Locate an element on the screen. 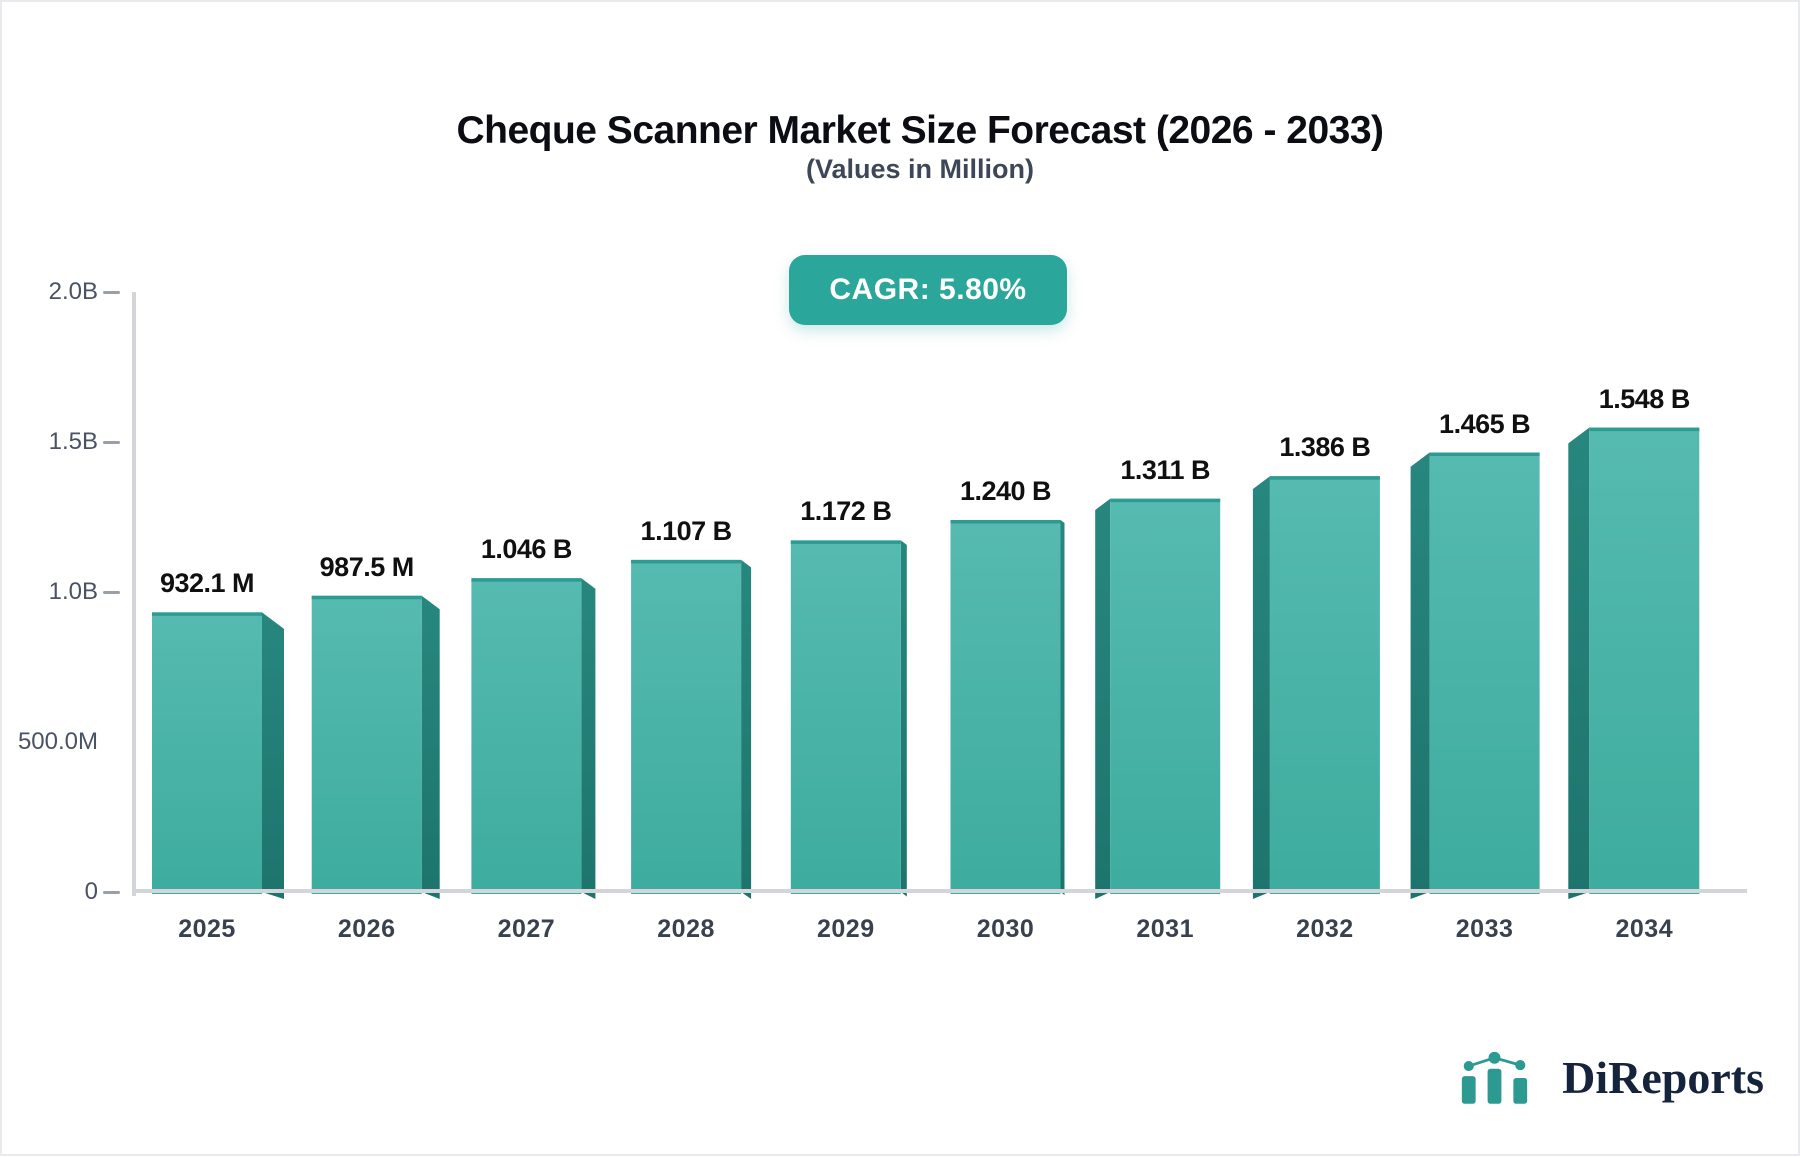  x-tick-label: 2031 is located at coordinates (1165, 929).